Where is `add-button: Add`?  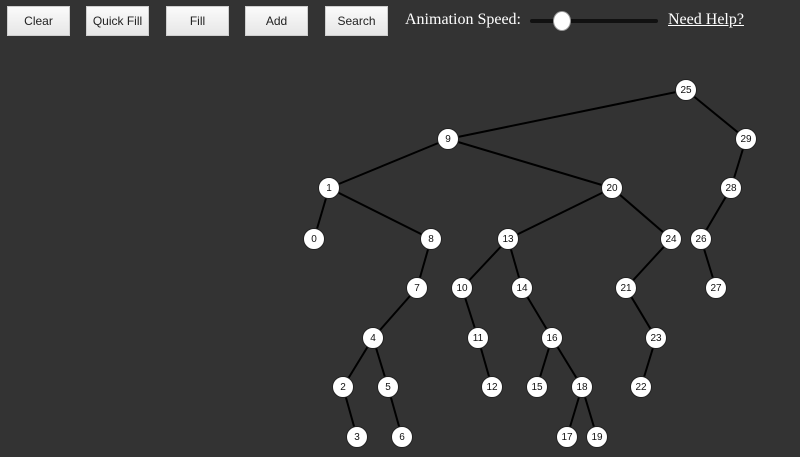 add-button: Add is located at coordinates (276, 21).